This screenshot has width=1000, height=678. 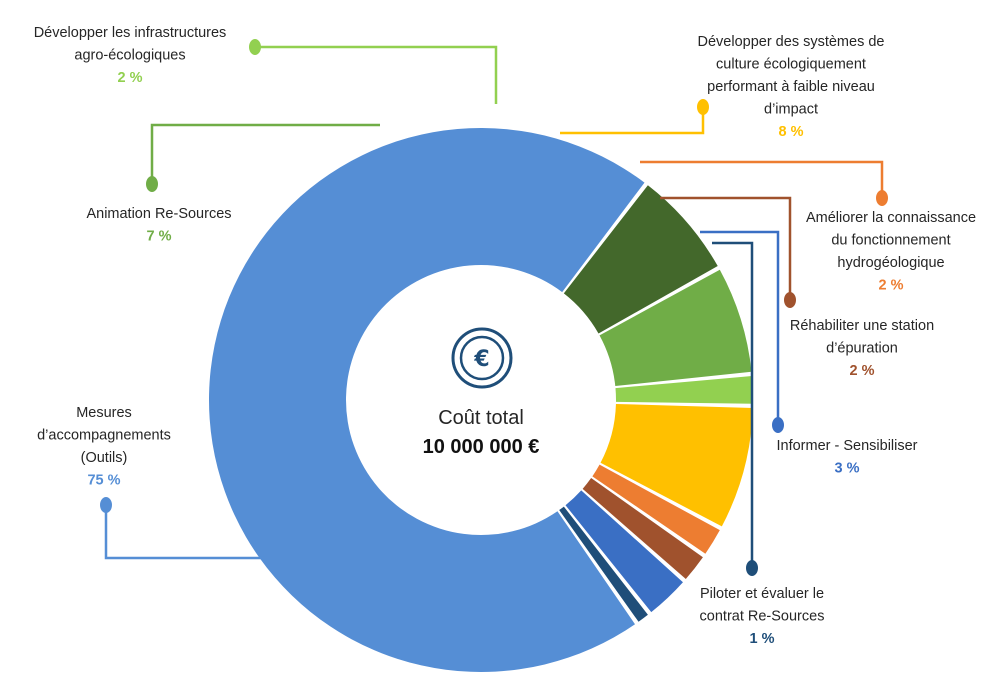 I want to click on label-infra-line-1: Développer les infrastructures, so click(x=130, y=33).